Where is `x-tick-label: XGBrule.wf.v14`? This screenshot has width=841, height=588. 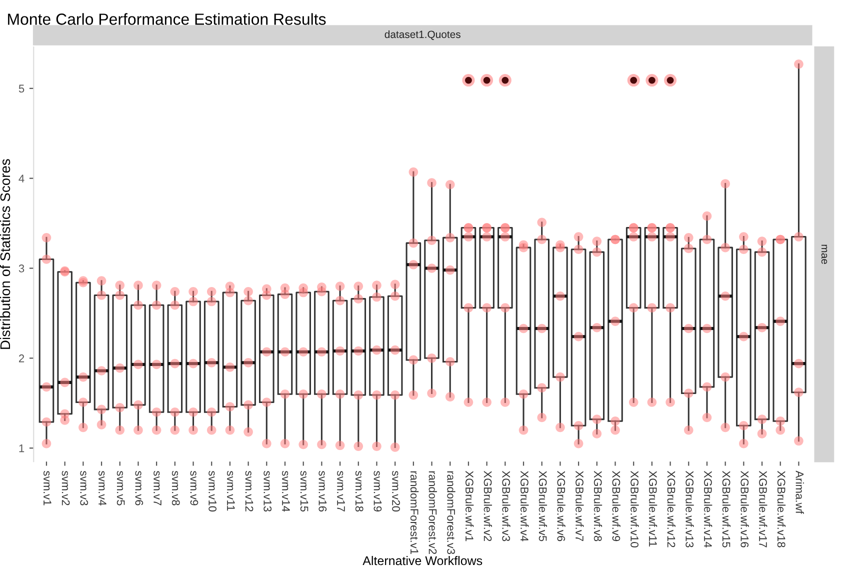 x-tick-label: XGBrule.wf.v14 is located at coordinates (708, 509).